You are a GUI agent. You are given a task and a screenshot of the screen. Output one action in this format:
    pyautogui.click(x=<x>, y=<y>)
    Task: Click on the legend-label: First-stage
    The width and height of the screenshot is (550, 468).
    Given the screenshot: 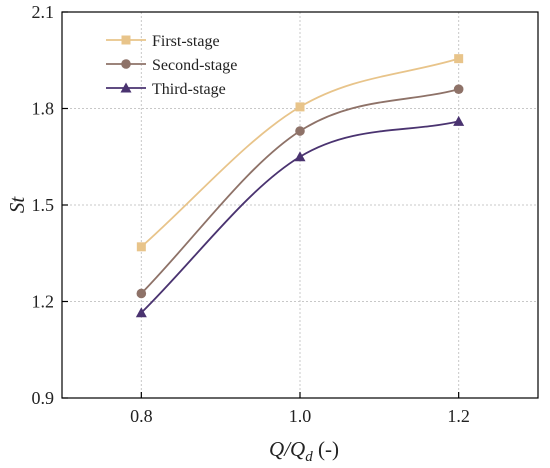 What is the action you would take?
    pyautogui.click(x=186, y=41)
    